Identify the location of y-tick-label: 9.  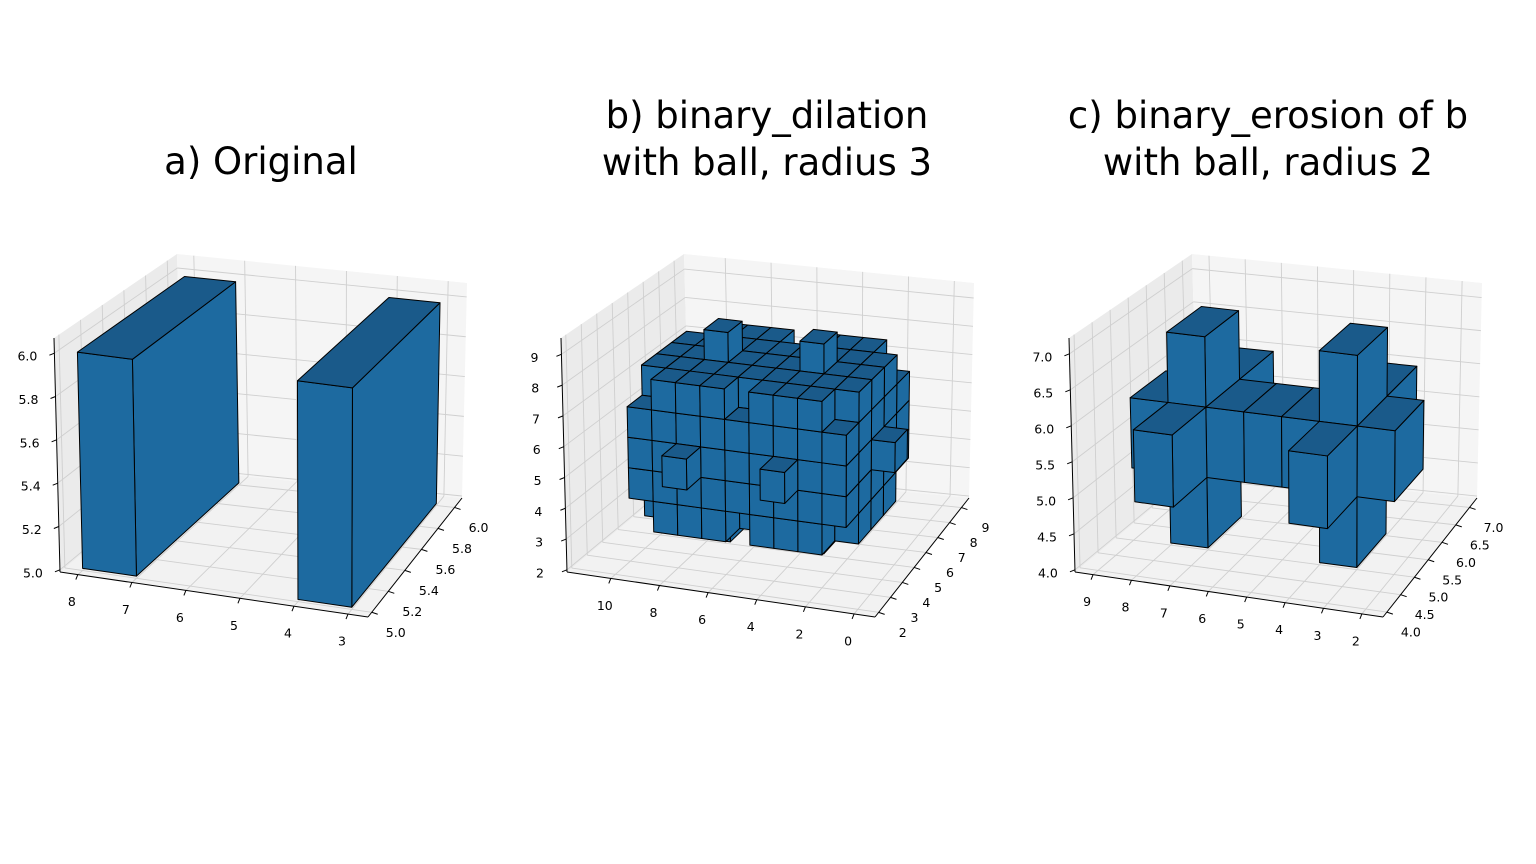
(985, 527).